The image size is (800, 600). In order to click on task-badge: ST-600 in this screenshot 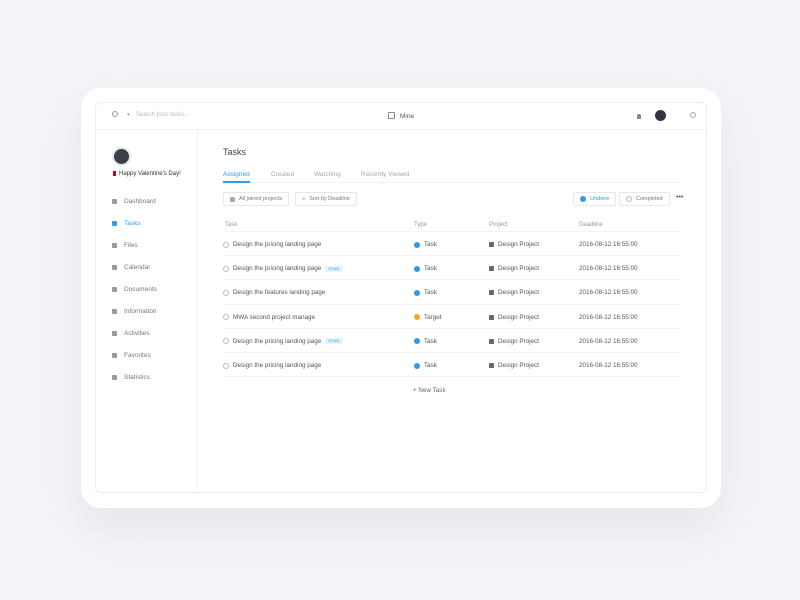, I will do `click(334, 268)`.